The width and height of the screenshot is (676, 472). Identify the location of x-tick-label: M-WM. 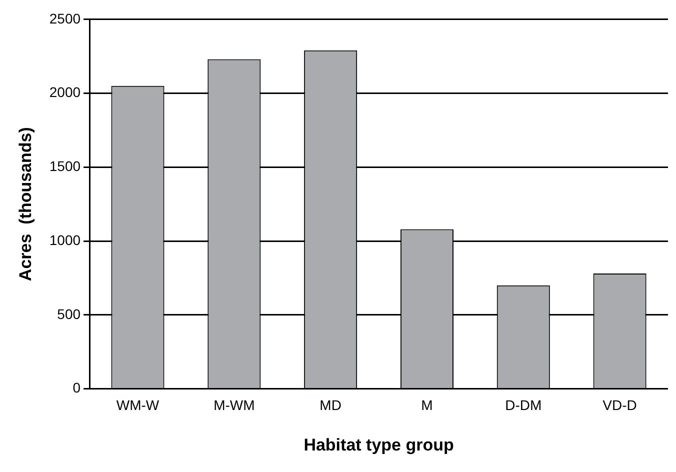
(234, 405).